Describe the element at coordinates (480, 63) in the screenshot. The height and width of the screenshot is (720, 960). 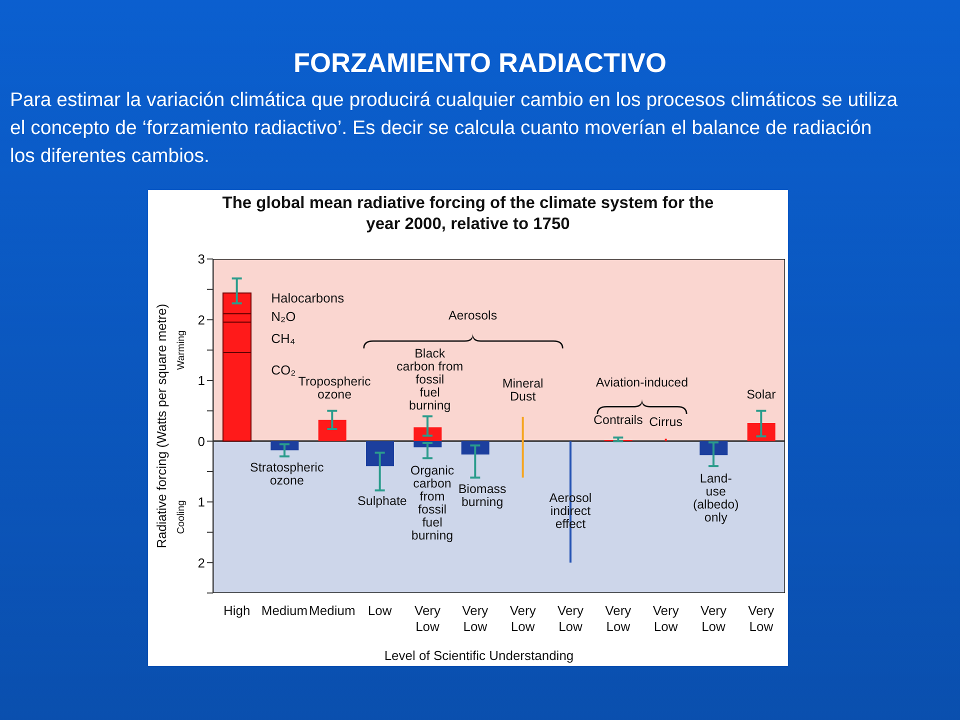
I see `chart-title: FORZAMIENTO RADIACTIVO` at that location.